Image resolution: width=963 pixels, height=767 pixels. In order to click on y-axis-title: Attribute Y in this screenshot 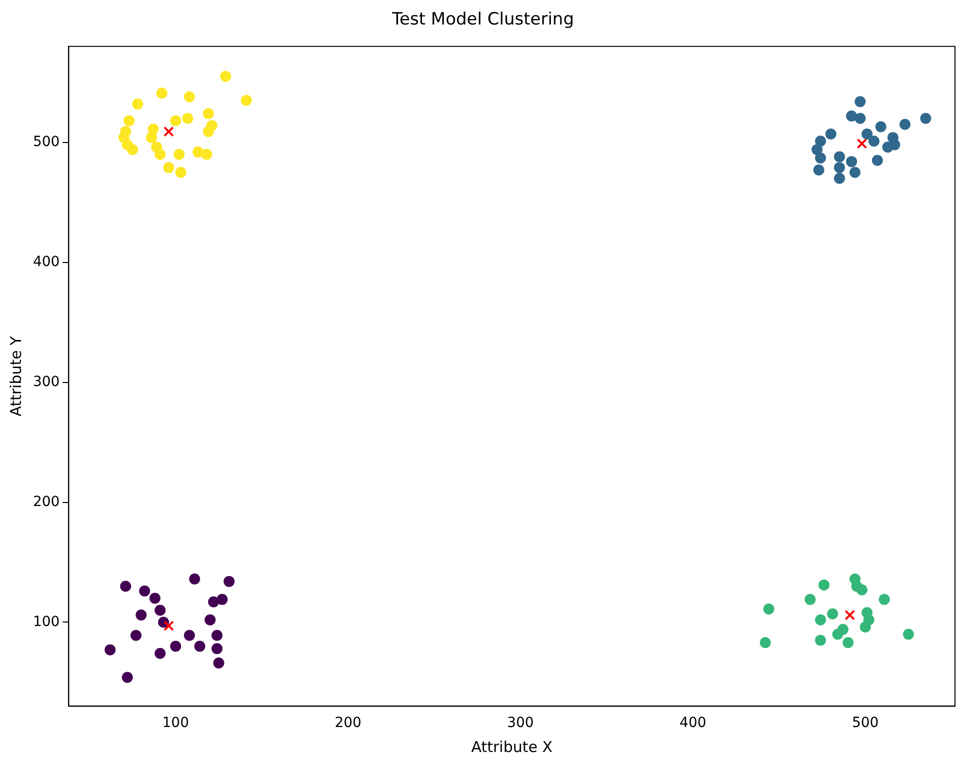, I will do `click(15, 375)`.